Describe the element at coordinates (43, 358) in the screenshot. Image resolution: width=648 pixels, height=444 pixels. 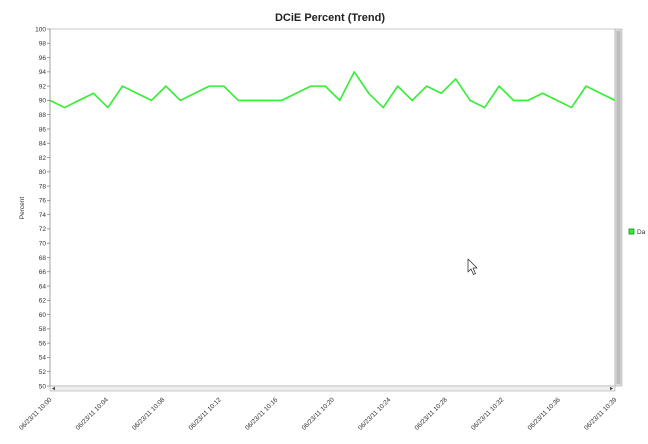
I see `y-tick-label: 54` at that location.